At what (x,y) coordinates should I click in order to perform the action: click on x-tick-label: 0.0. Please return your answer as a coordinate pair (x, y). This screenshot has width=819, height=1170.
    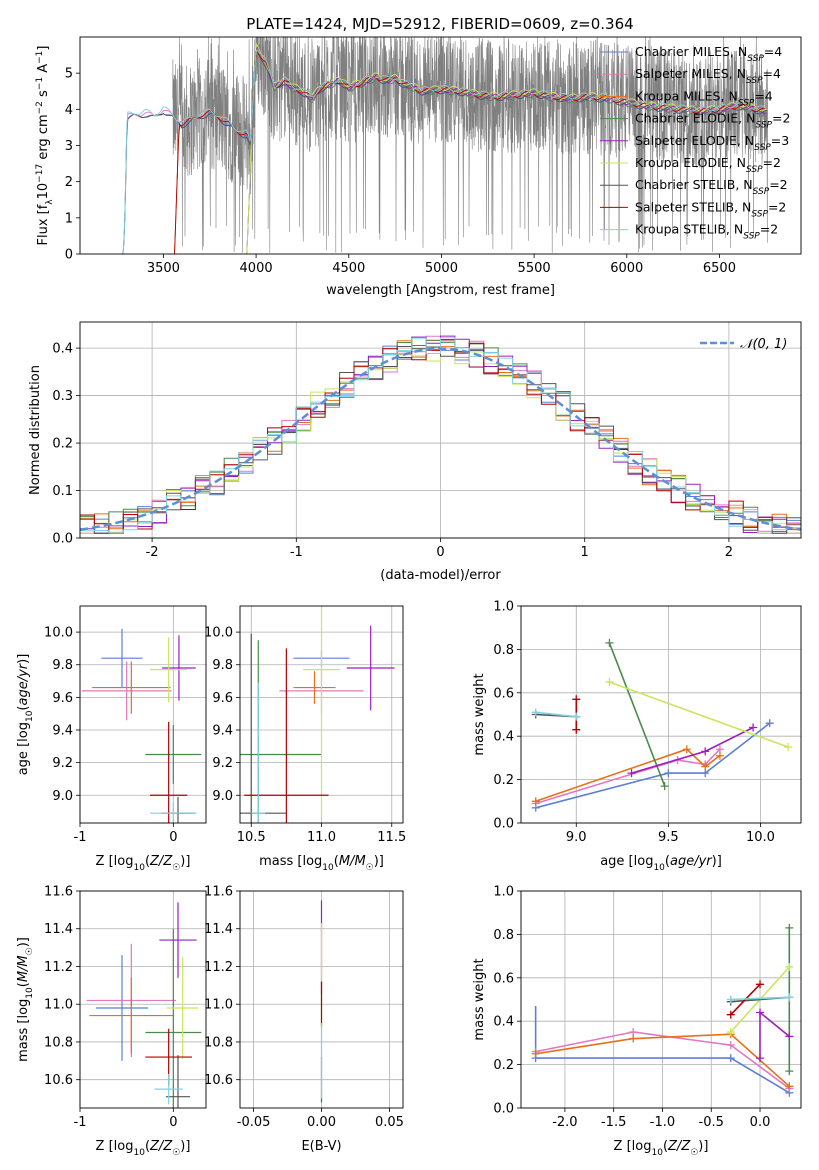
    Looking at the image, I should click on (760, 1122).